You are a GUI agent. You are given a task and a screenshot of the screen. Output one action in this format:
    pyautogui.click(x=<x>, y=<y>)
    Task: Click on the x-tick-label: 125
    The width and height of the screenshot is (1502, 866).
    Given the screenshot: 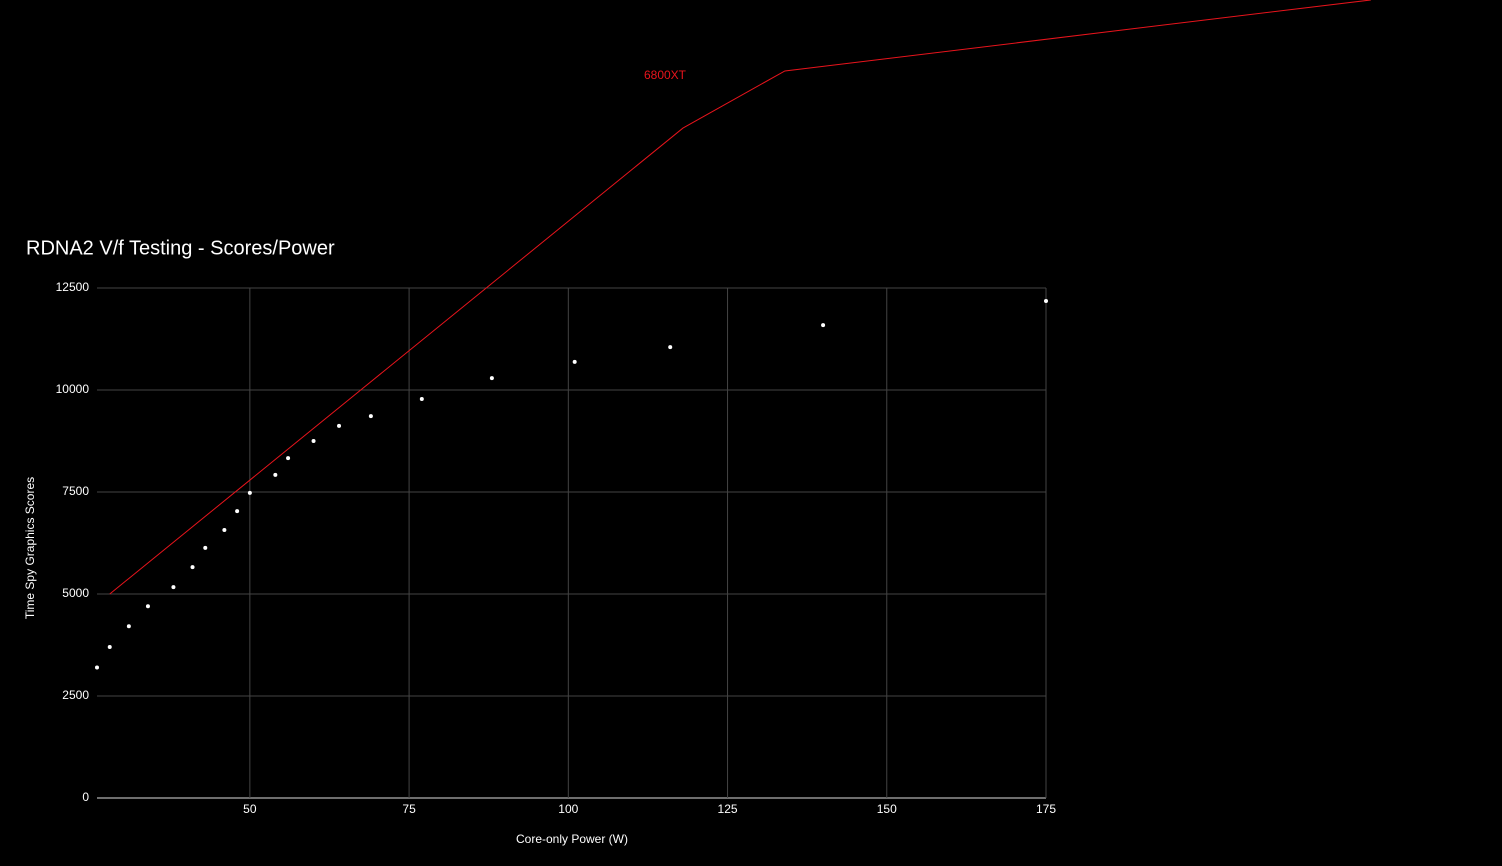 What is the action you would take?
    pyautogui.click(x=728, y=809)
    